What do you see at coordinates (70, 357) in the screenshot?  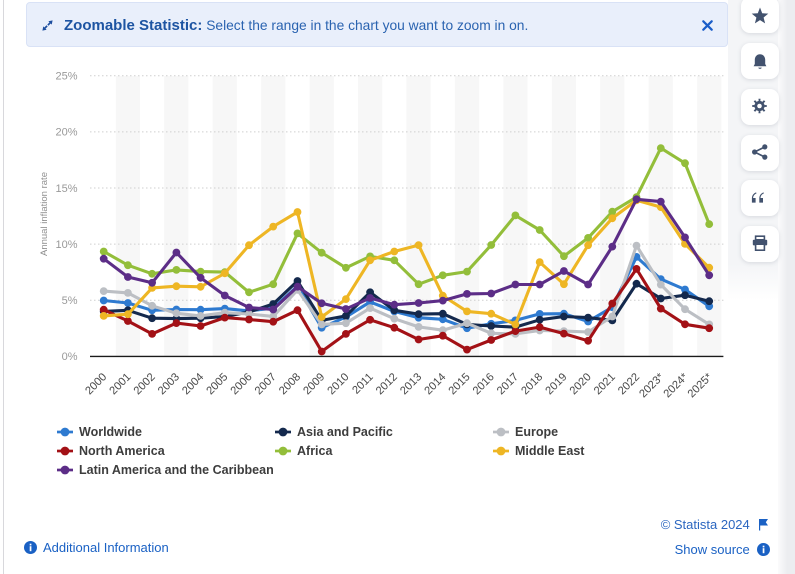 I see `svg-text: 0%` at bounding box center [70, 357].